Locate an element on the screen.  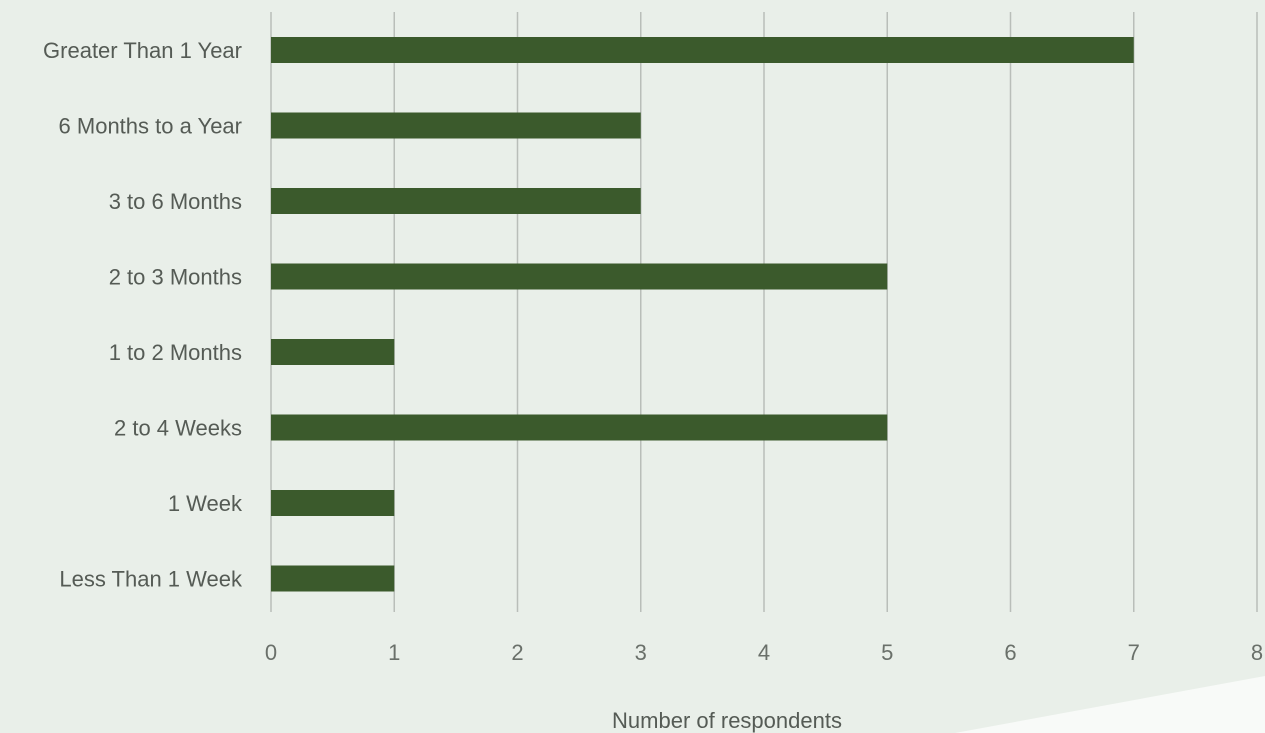
category-label: 3 to 6 Months is located at coordinates (175, 201).